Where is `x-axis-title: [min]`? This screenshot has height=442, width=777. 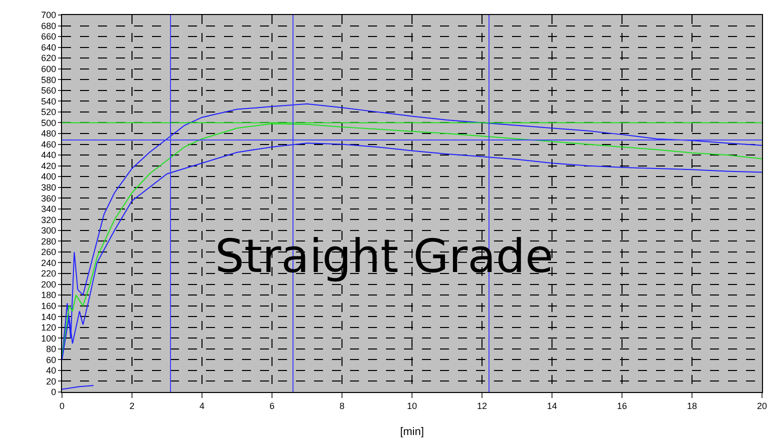
x-axis-title: [min] is located at coordinates (412, 432).